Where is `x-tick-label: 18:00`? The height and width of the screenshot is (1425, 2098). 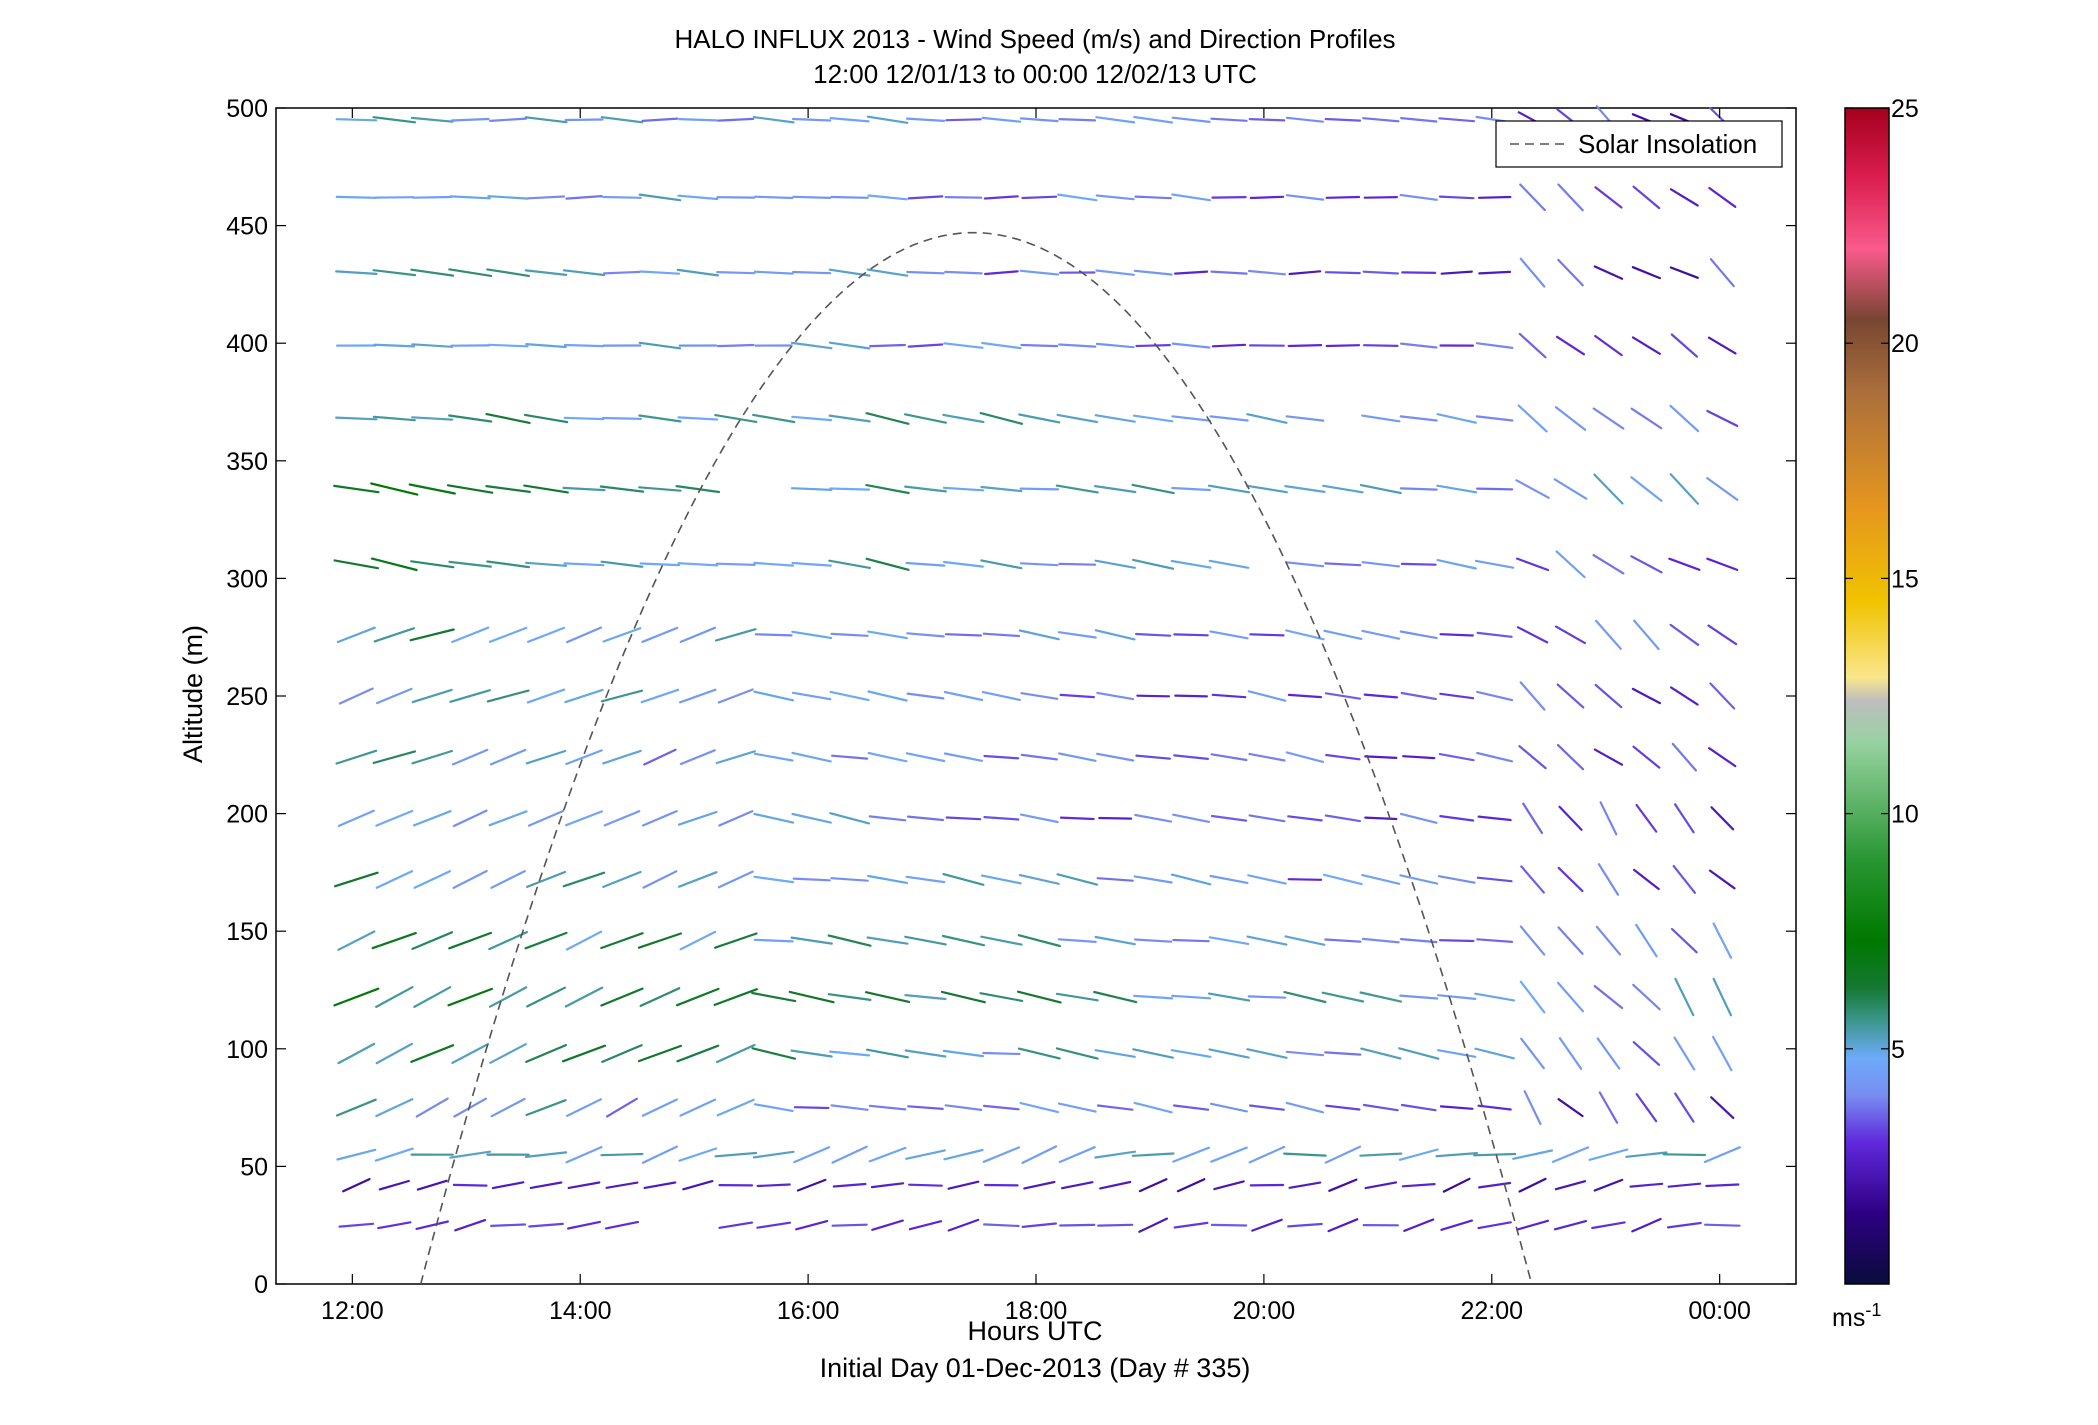
x-tick-label: 18:00 is located at coordinates (1036, 1311).